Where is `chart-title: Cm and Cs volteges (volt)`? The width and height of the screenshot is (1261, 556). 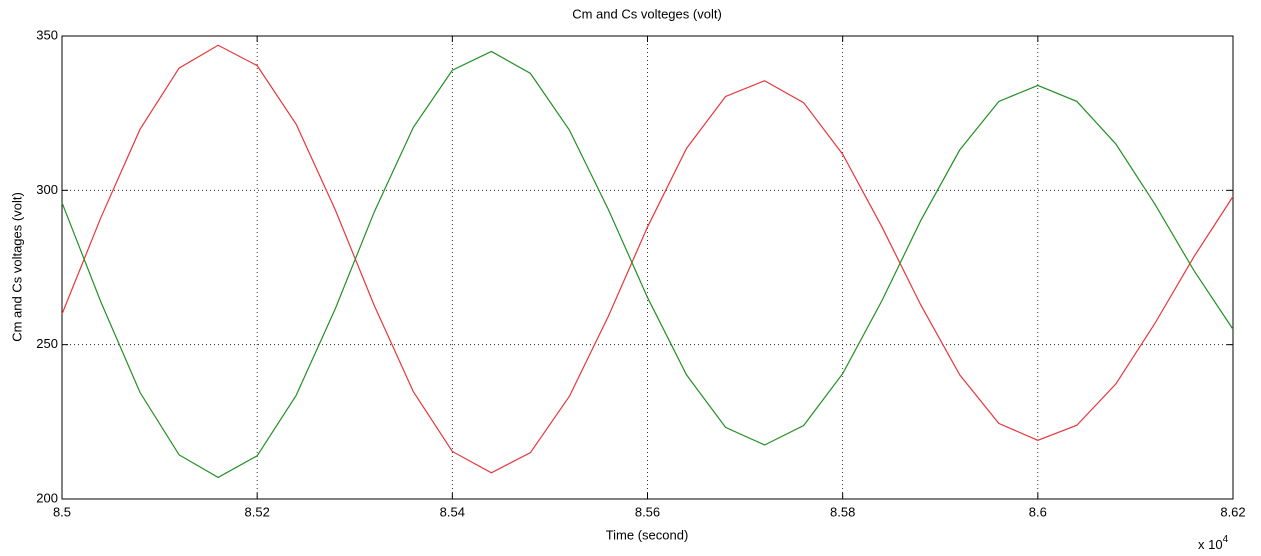 chart-title: Cm and Cs volteges (volt) is located at coordinates (647, 13).